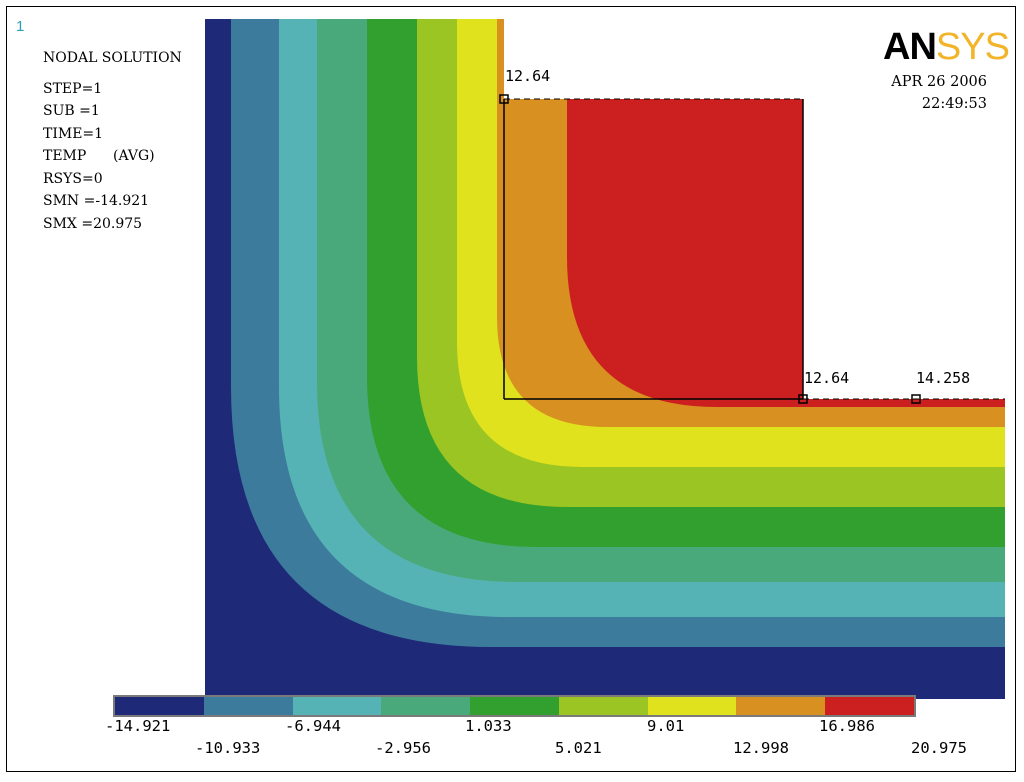 The image size is (1024, 782). Describe the element at coordinates (954, 104) in the screenshot. I see `time-label: 22:49:53` at that location.